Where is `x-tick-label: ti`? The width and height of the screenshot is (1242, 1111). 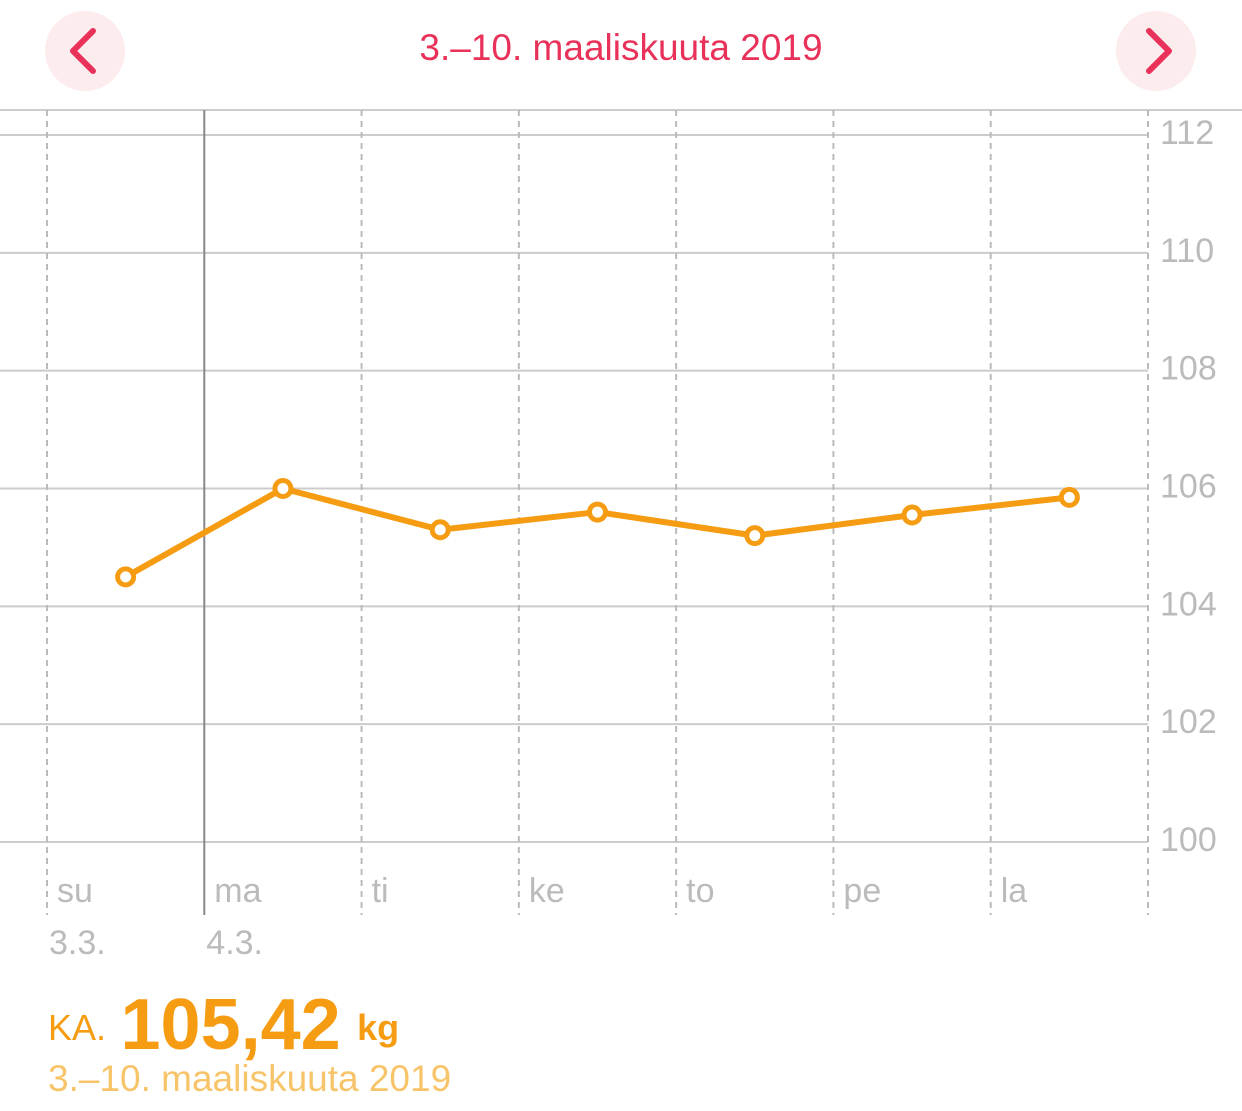
x-tick-label: ti is located at coordinates (380, 891).